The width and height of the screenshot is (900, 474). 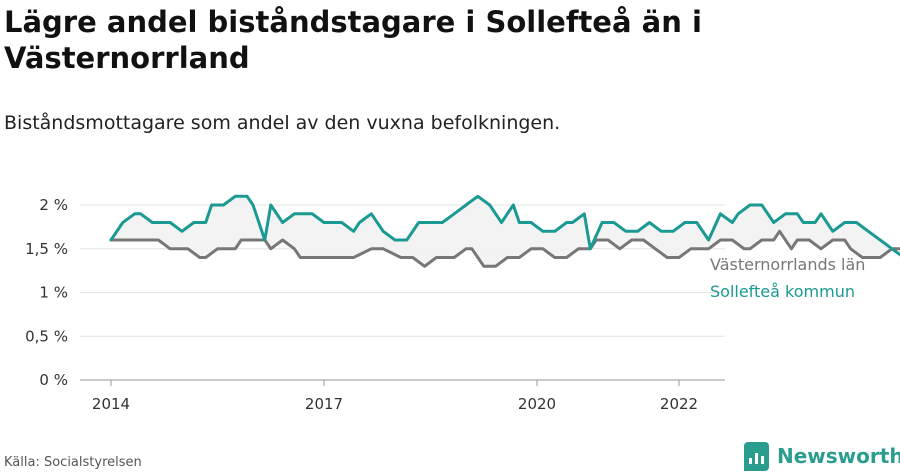 I want to click on y-tick-label: 0,5 %, so click(x=46, y=336).